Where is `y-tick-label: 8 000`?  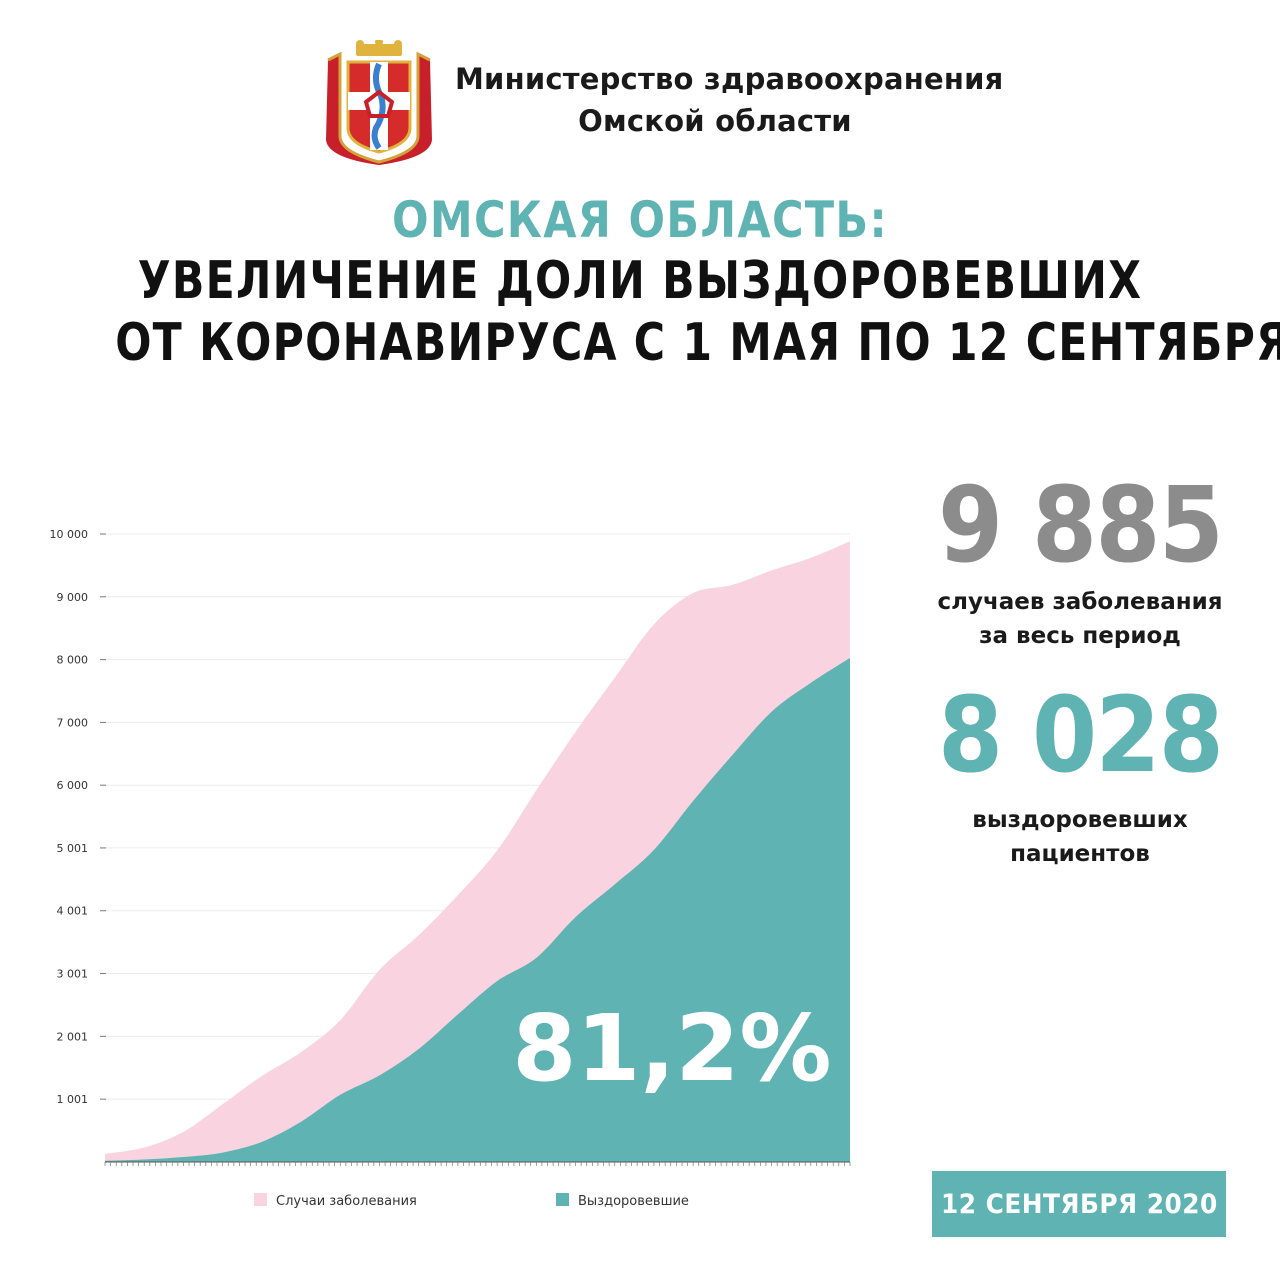
y-tick-label: 8 000 is located at coordinates (73, 660).